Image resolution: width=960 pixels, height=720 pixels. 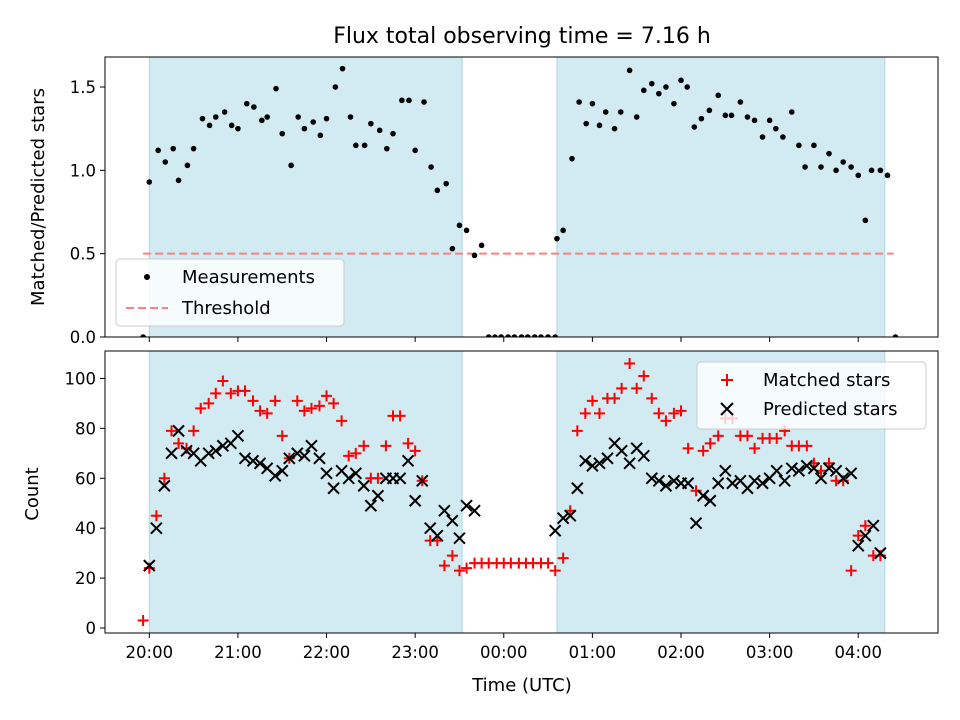 What do you see at coordinates (226, 308) in the screenshot?
I see `legend-threshold-label: Threshold` at bounding box center [226, 308].